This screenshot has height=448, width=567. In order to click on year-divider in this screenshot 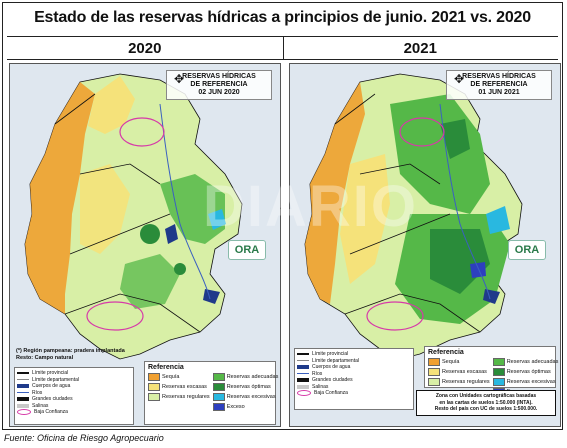, I will do `click(283, 48)`.